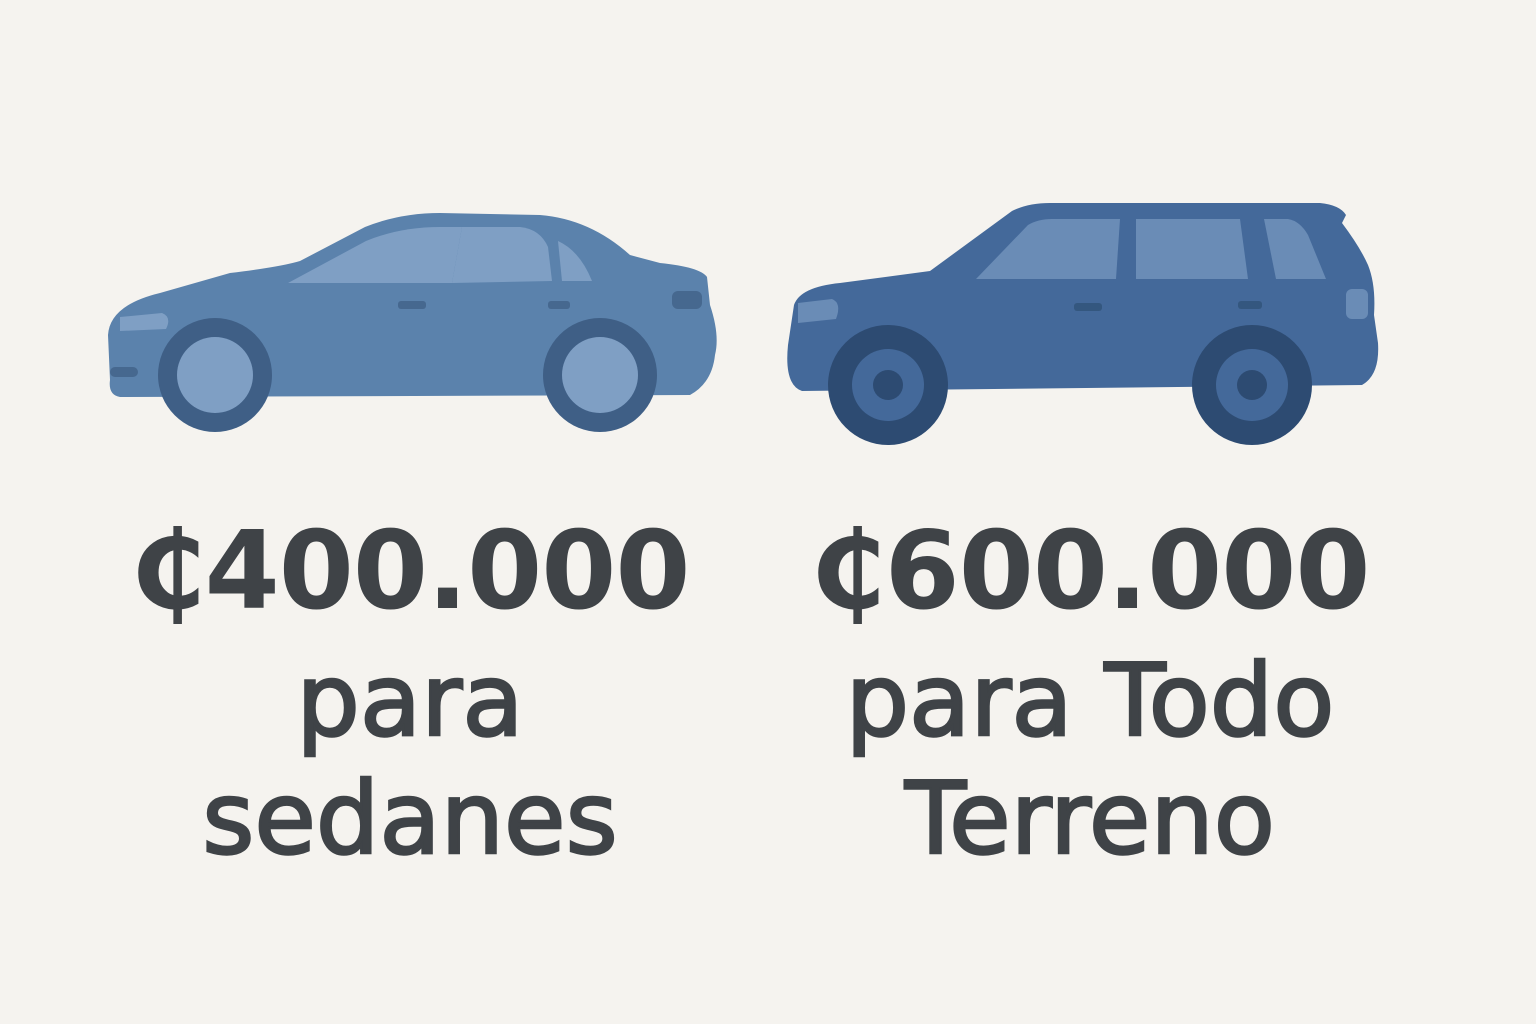  What do you see at coordinates (600, 375) in the screenshot?
I see `sedan-front-hub` at bounding box center [600, 375].